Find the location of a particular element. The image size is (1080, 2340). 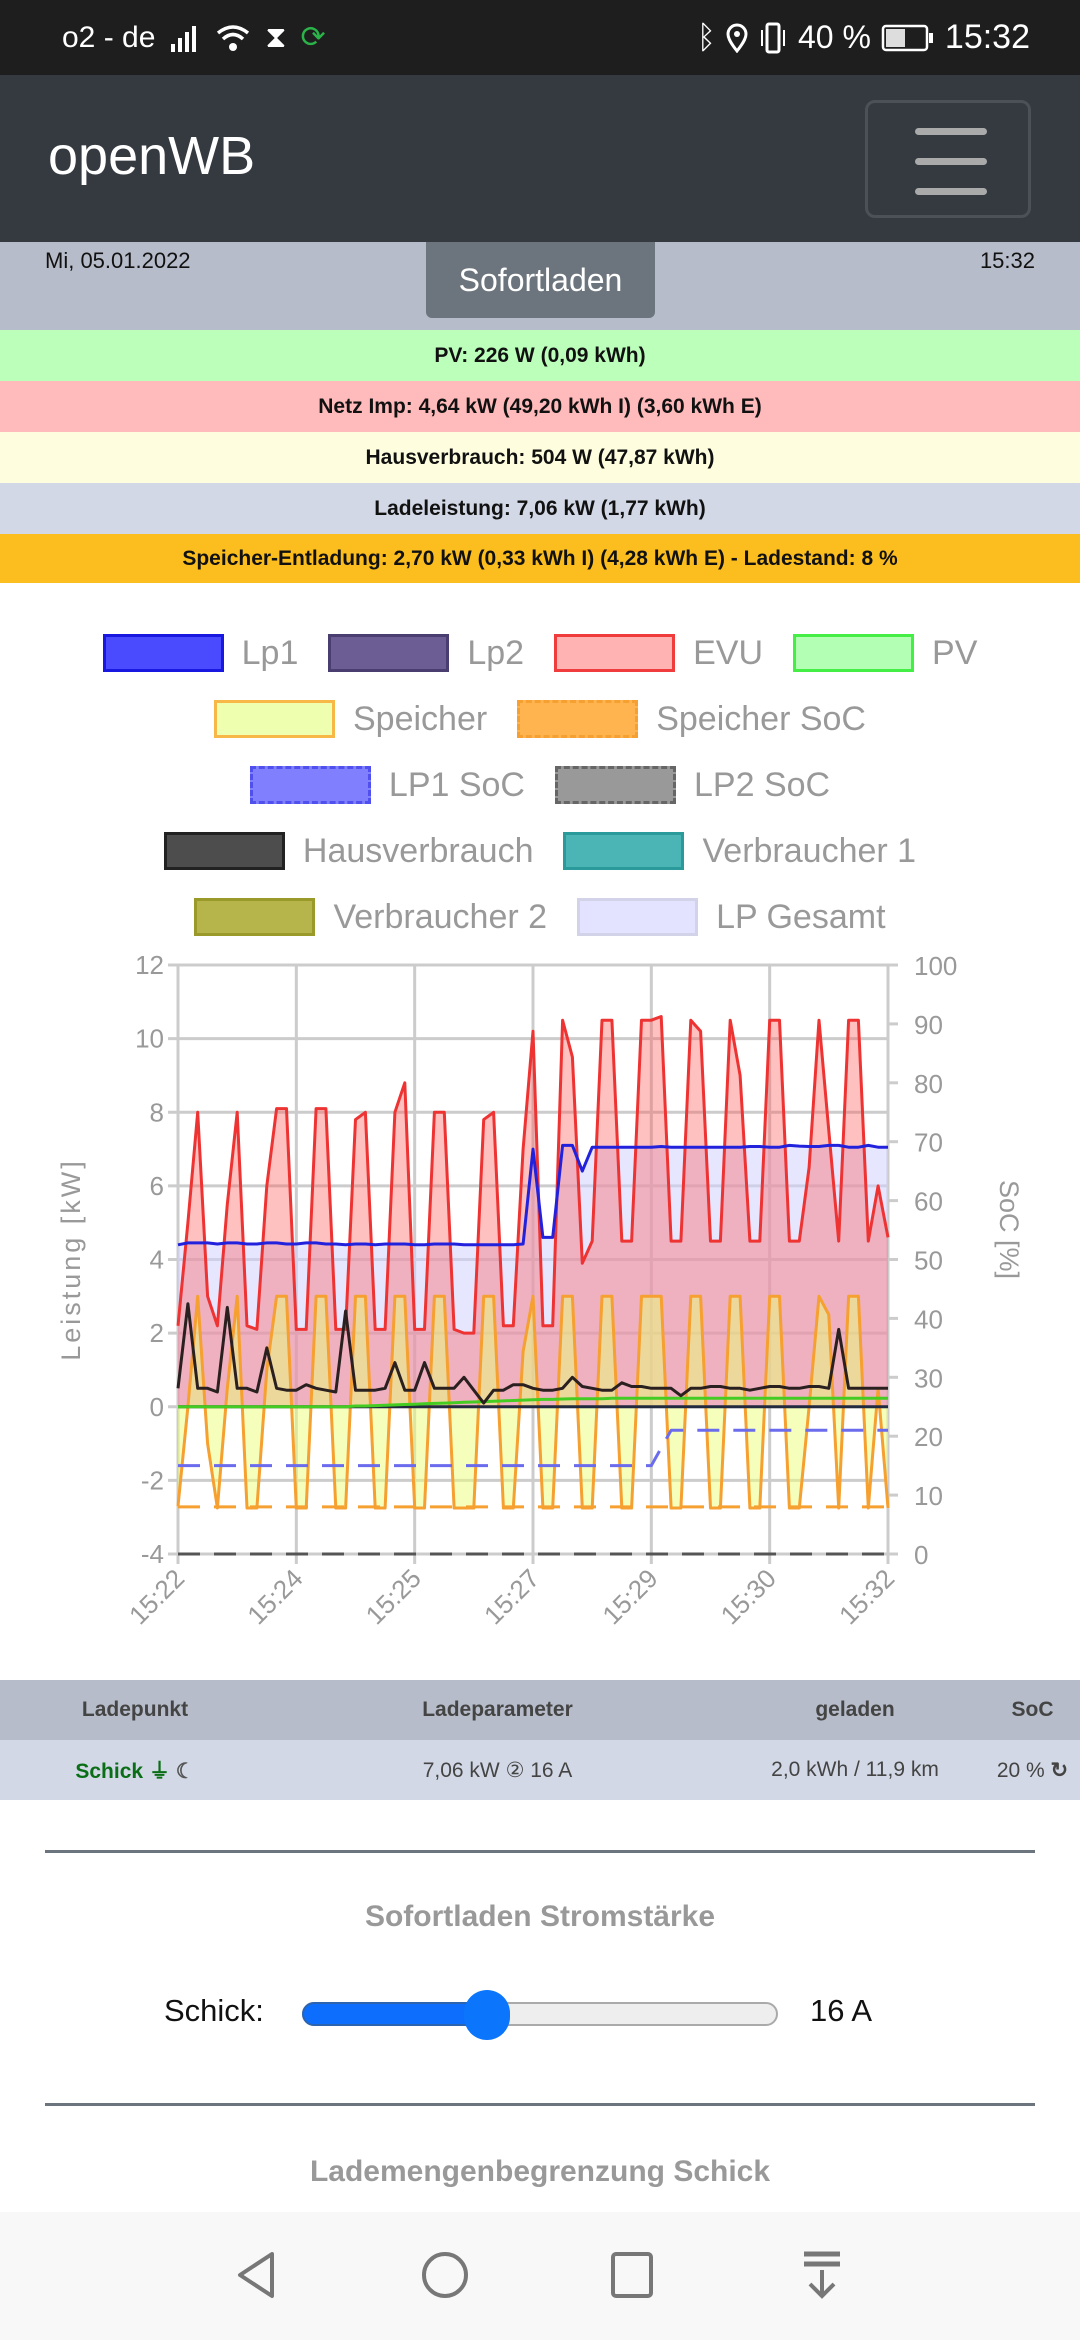

slider-thumb is located at coordinates (487, 2015).